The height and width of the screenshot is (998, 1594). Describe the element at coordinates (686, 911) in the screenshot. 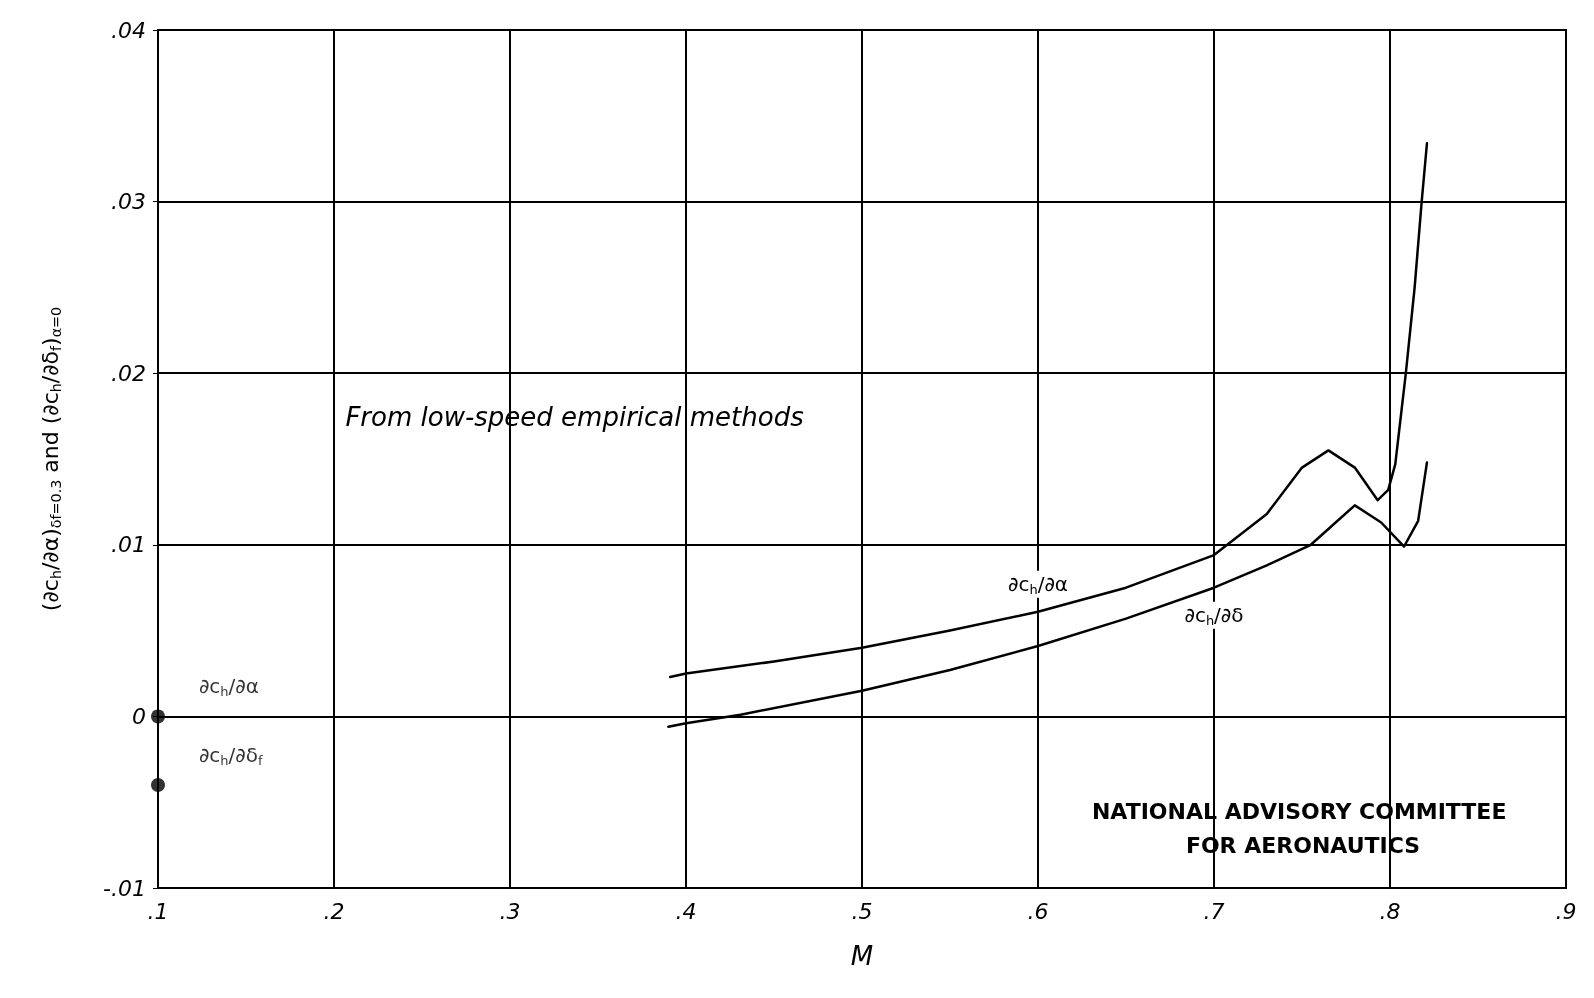

I see `x-tick-label: .4` at that location.